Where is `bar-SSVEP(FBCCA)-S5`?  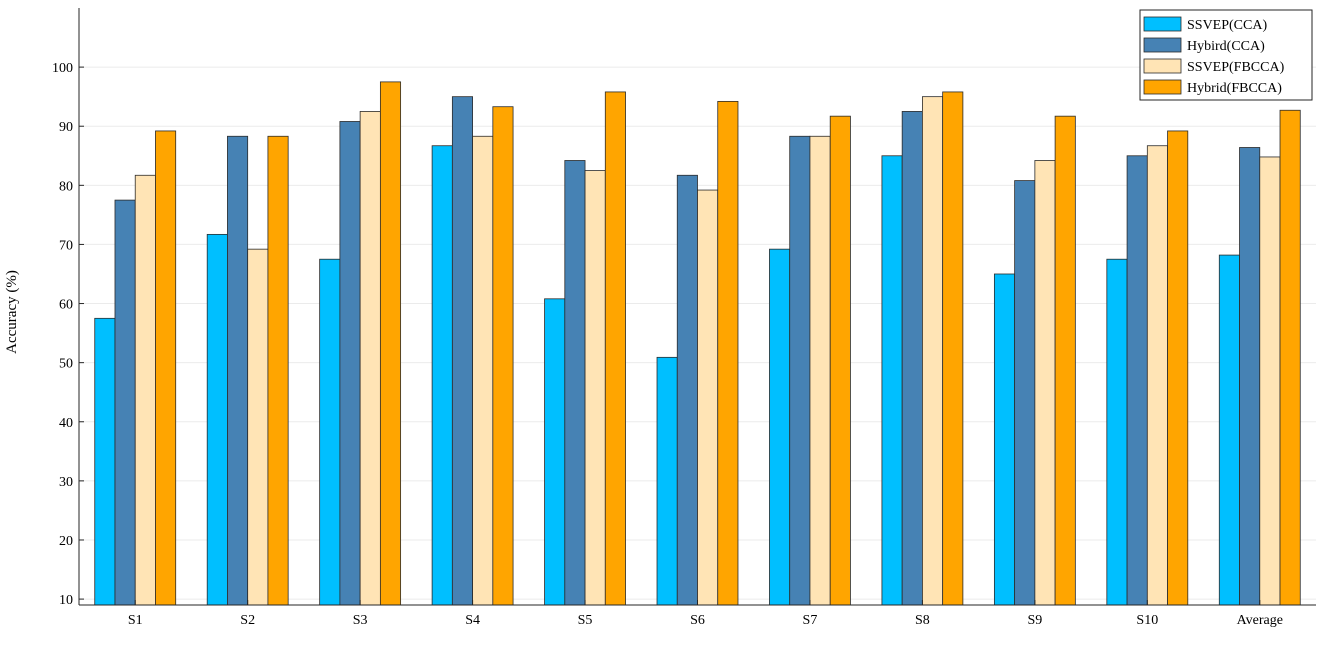
bar-SSVEP(FBCCA)-S5 is located at coordinates (595, 388).